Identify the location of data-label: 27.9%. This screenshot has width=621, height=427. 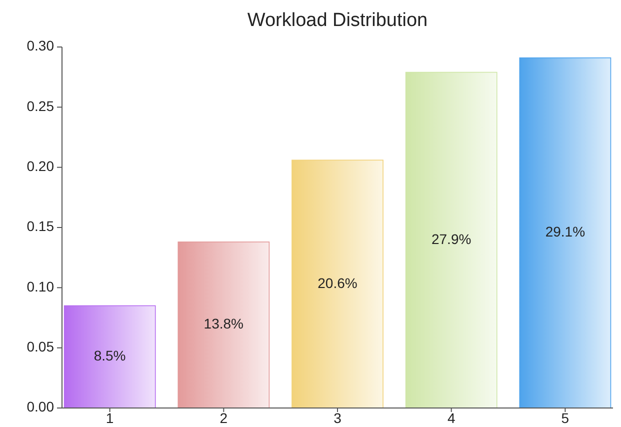
(451, 238).